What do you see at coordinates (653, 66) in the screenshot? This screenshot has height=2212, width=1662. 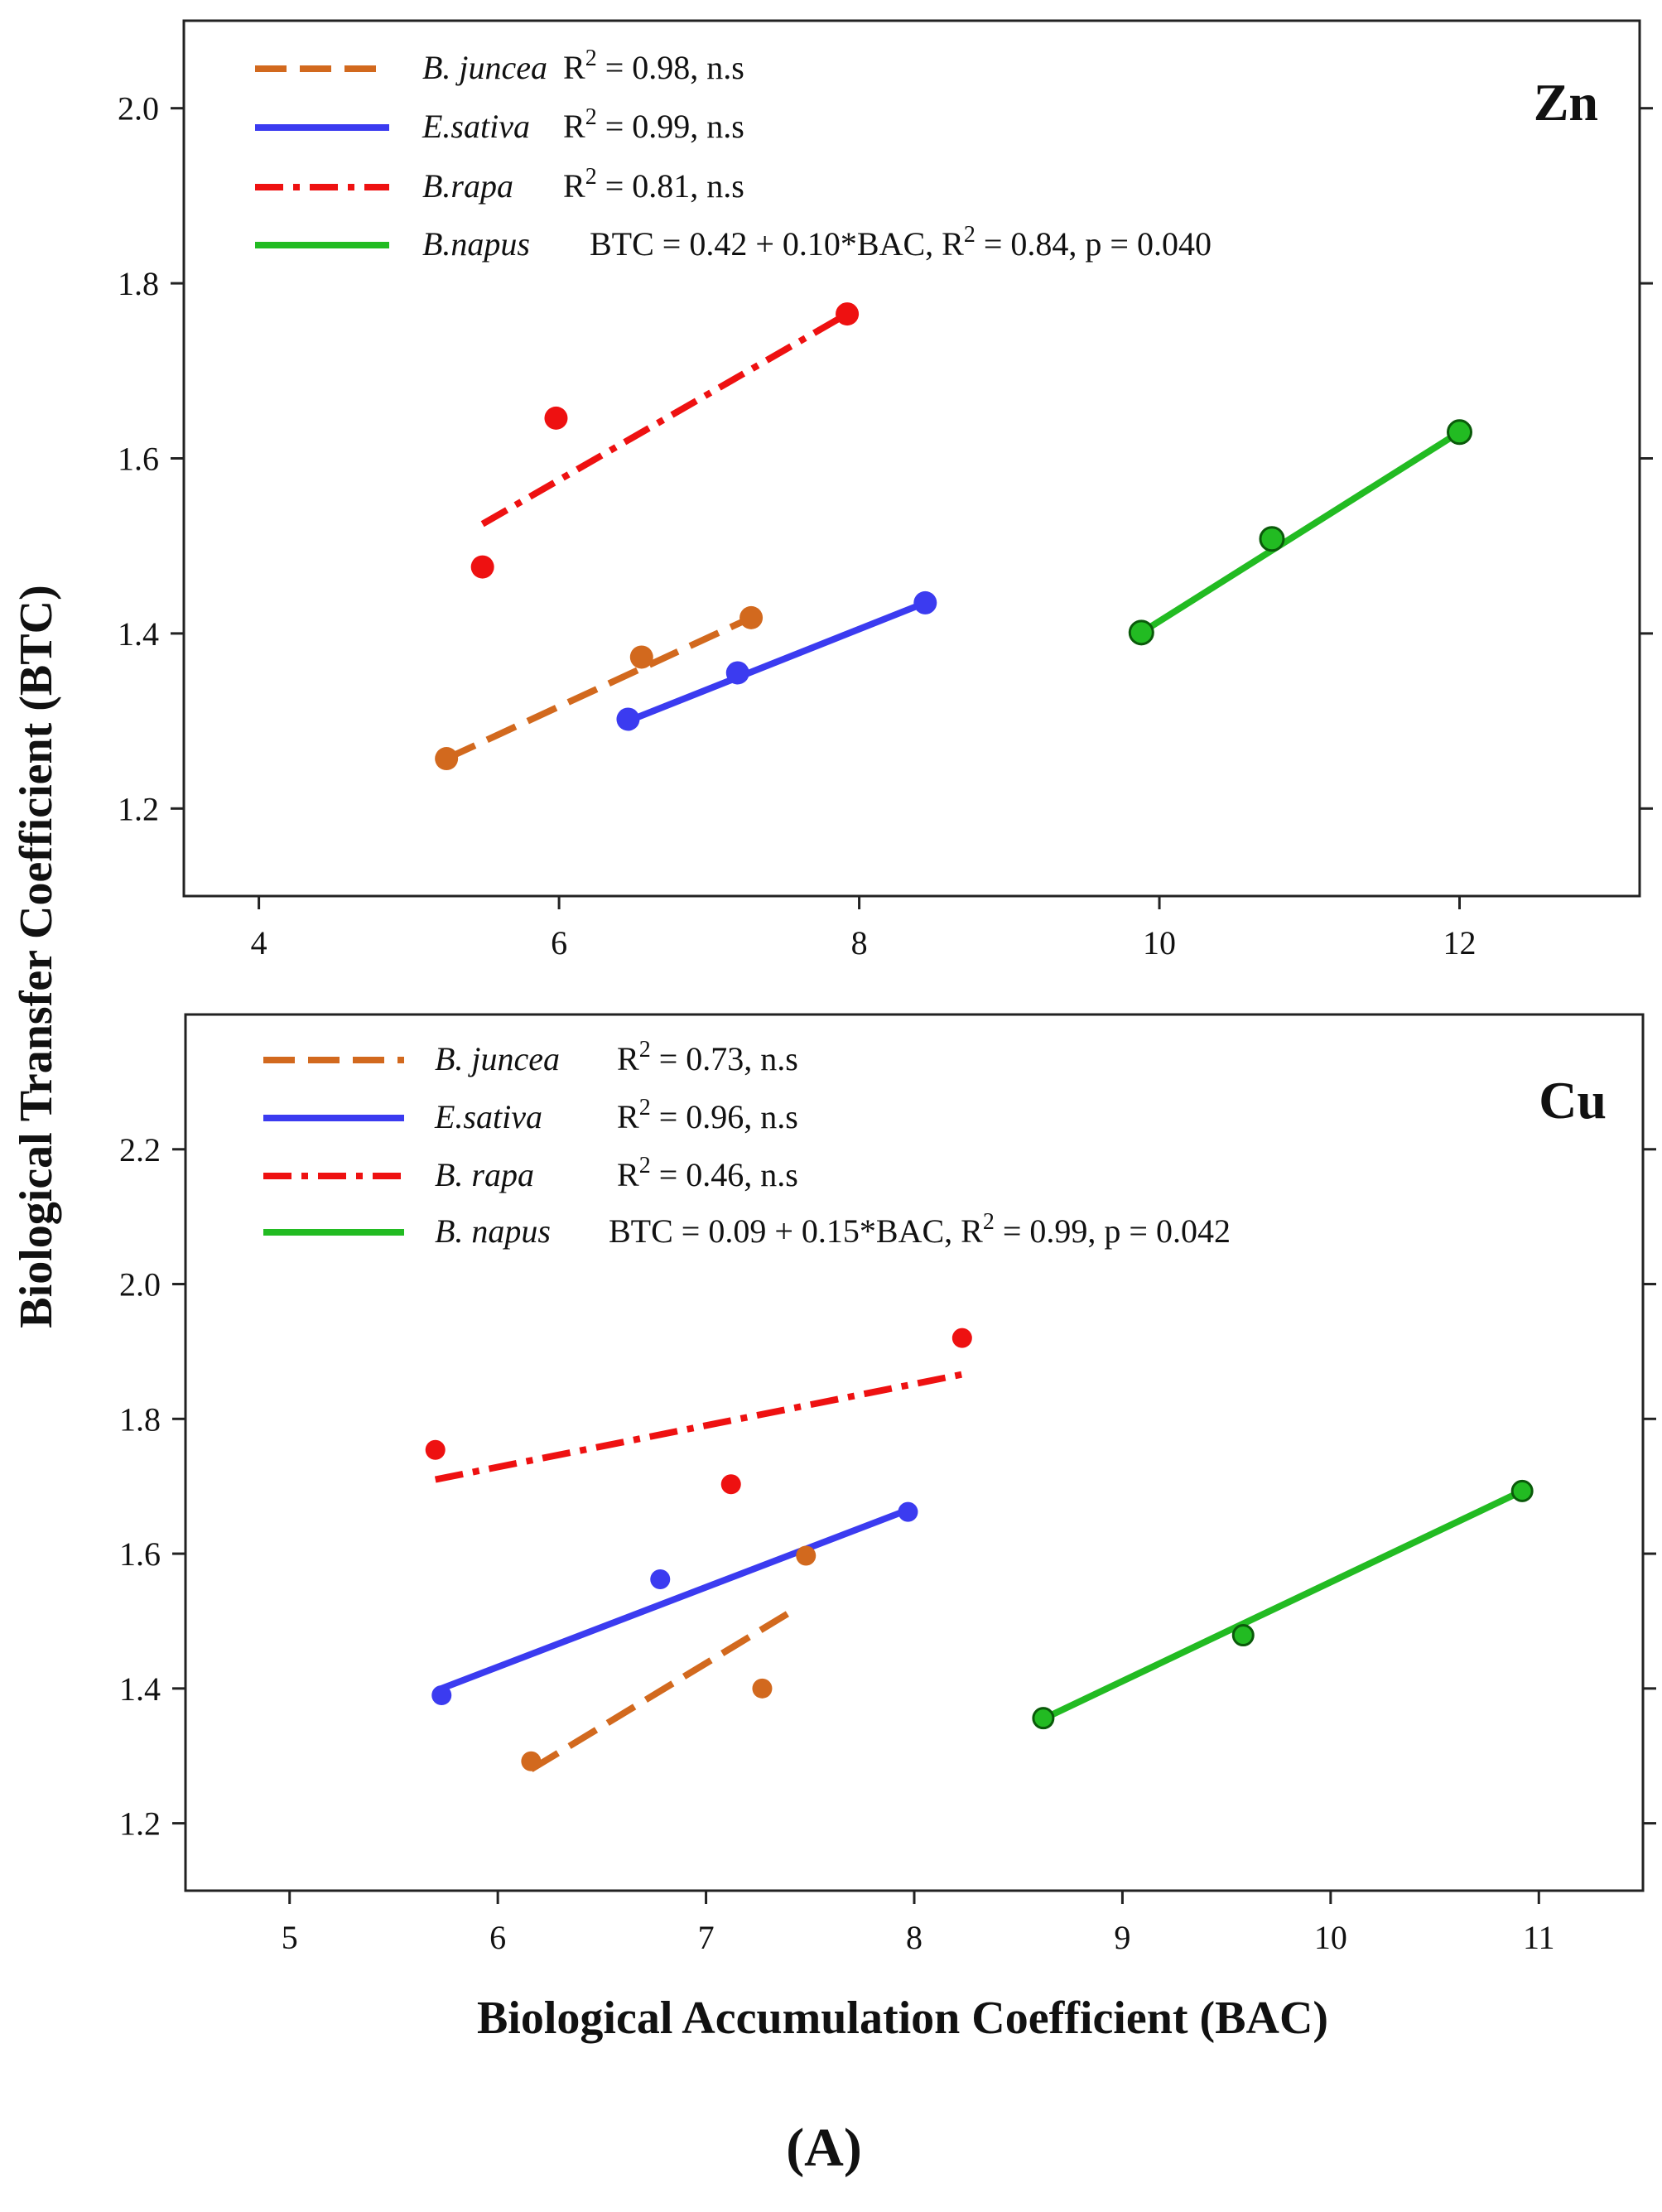 I see `zn-legend-stat-bjuncea: R2 = 0.98, n.s` at bounding box center [653, 66].